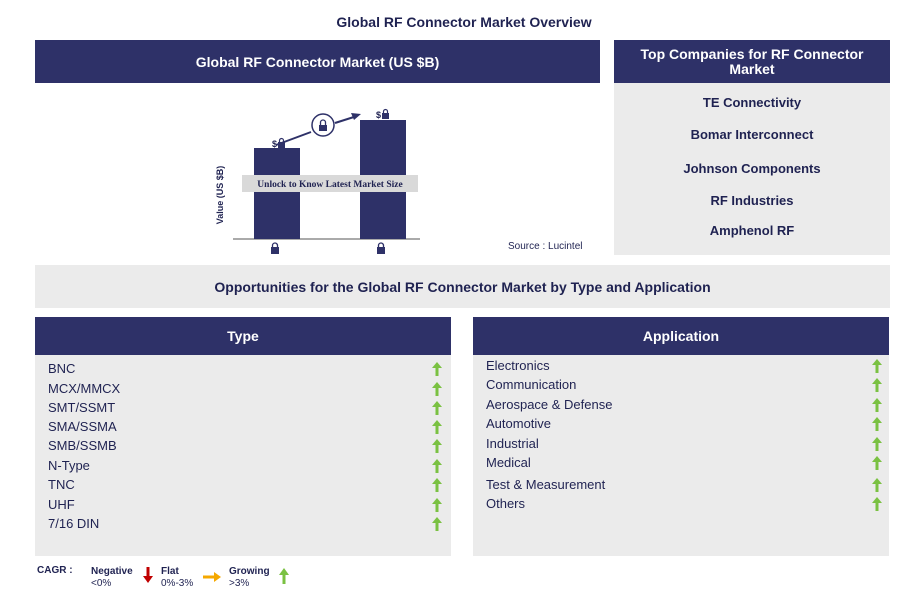  What do you see at coordinates (512, 443) in the screenshot?
I see `list-item: Industrial` at bounding box center [512, 443].